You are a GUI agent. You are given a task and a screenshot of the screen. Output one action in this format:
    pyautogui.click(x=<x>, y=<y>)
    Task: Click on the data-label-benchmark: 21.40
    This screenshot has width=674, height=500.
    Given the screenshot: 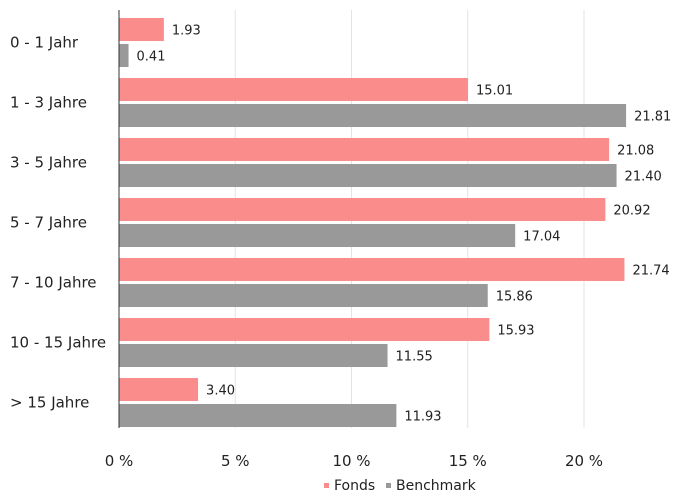 What is the action you would take?
    pyautogui.click(x=643, y=177)
    